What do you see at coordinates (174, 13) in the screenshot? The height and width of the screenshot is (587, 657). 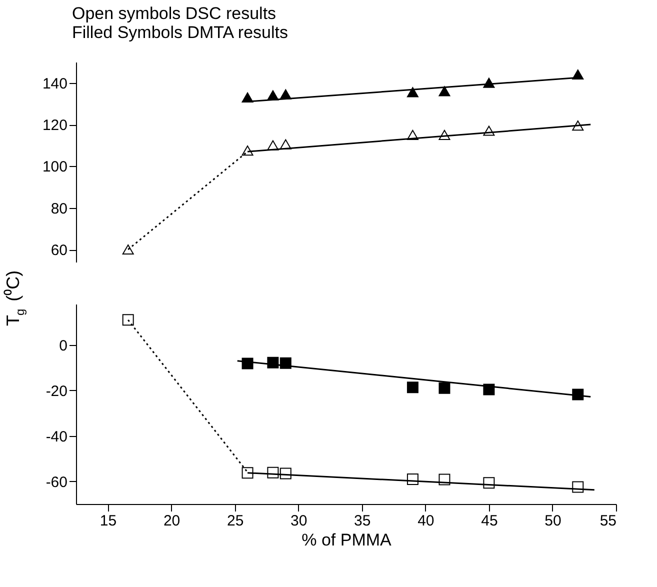 I see `text: Open symbols DSC results` at bounding box center [174, 13].